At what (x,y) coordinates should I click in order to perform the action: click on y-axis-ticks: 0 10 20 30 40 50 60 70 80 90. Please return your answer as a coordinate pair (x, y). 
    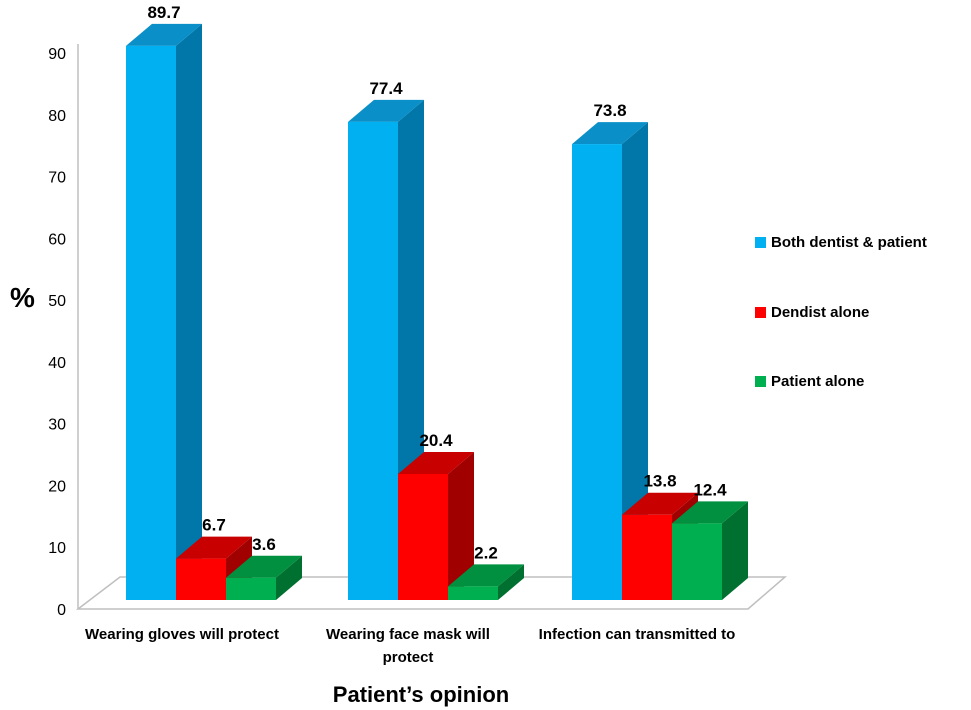
    Looking at the image, I should click on (57, 332).